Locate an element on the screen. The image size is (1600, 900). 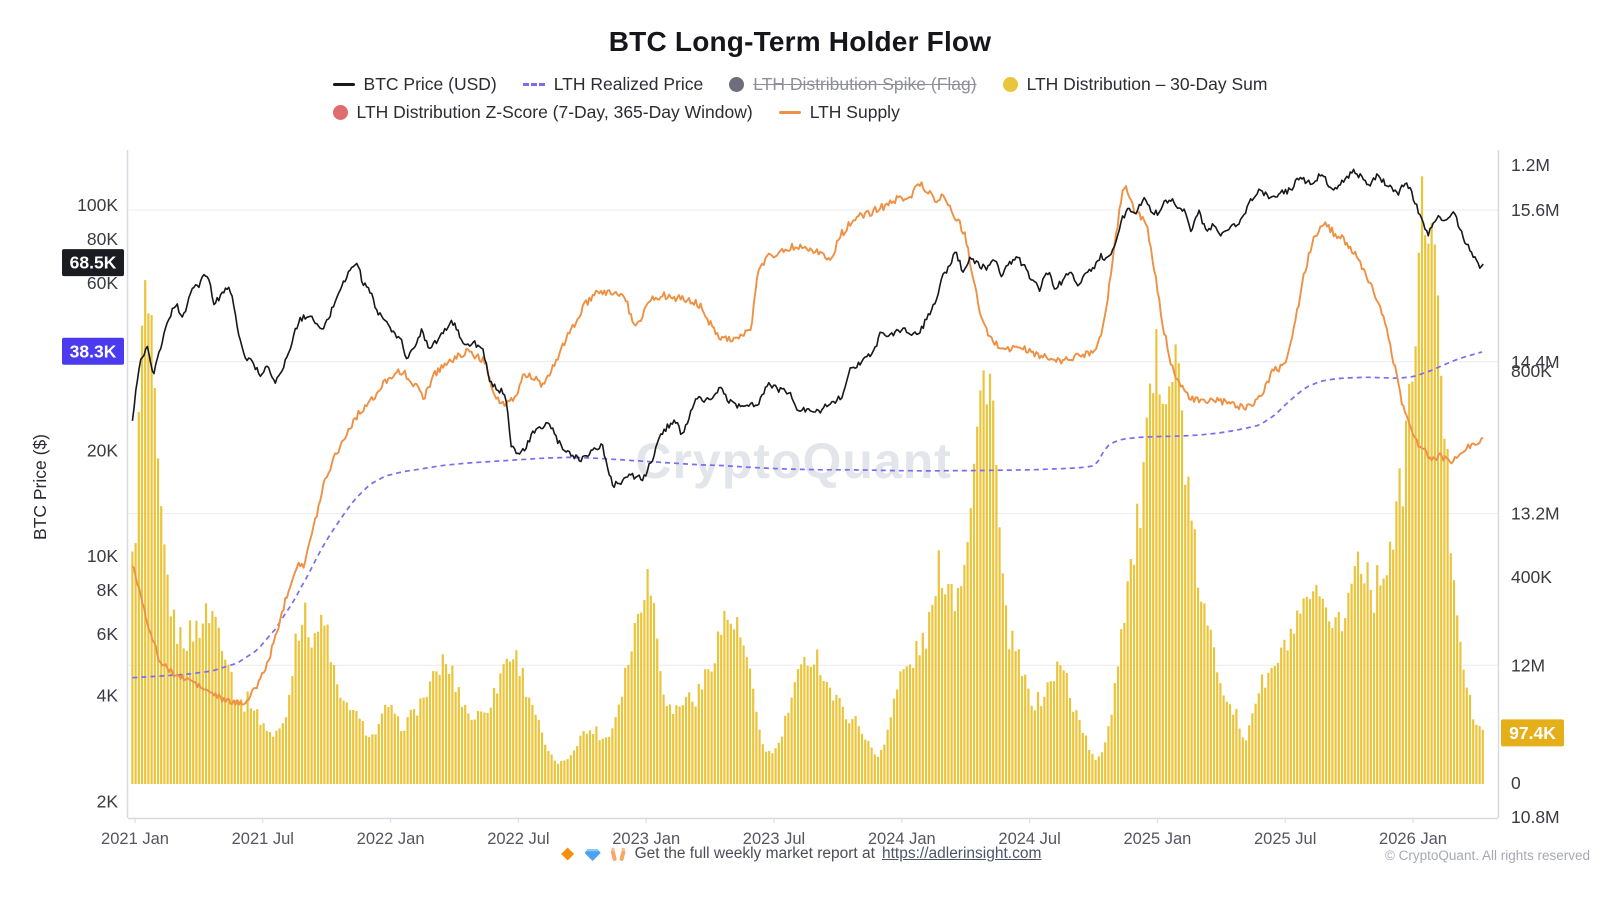
legend-item-btc-price-usd: BTC Price (USD) is located at coordinates (414, 84).